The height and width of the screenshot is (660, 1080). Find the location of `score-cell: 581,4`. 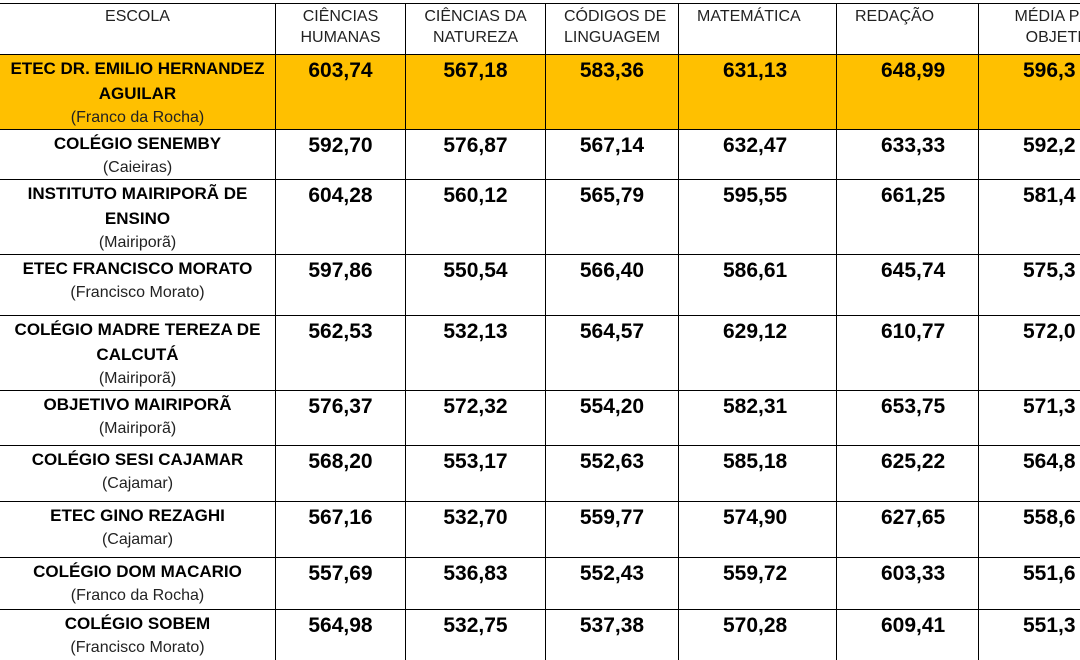

score-cell: 581,4 is located at coordinates (1029, 217).